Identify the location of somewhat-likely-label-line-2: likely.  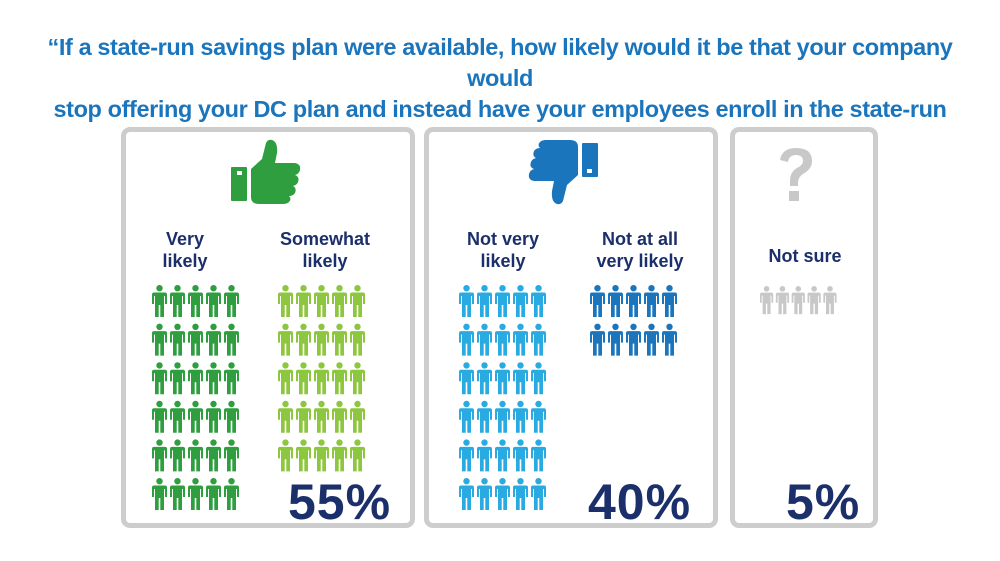
(325, 261).